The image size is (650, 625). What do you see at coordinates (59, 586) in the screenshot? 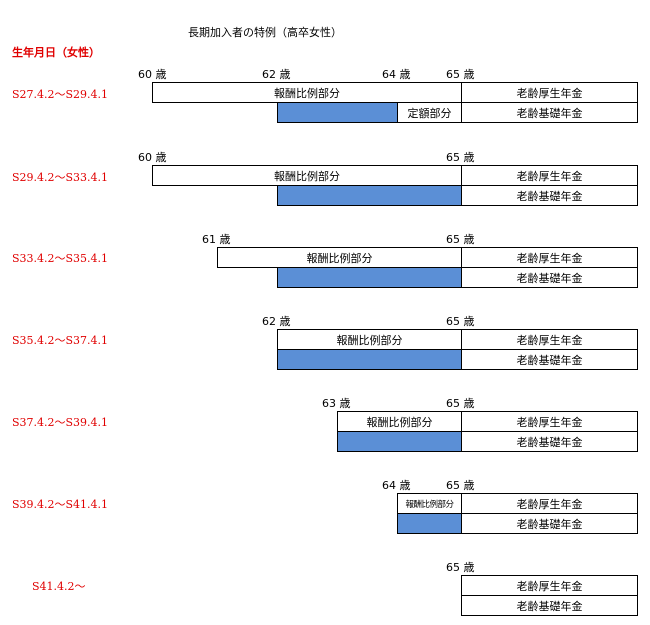
I see `birth-range-7: S41.4.2～` at bounding box center [59, 586].